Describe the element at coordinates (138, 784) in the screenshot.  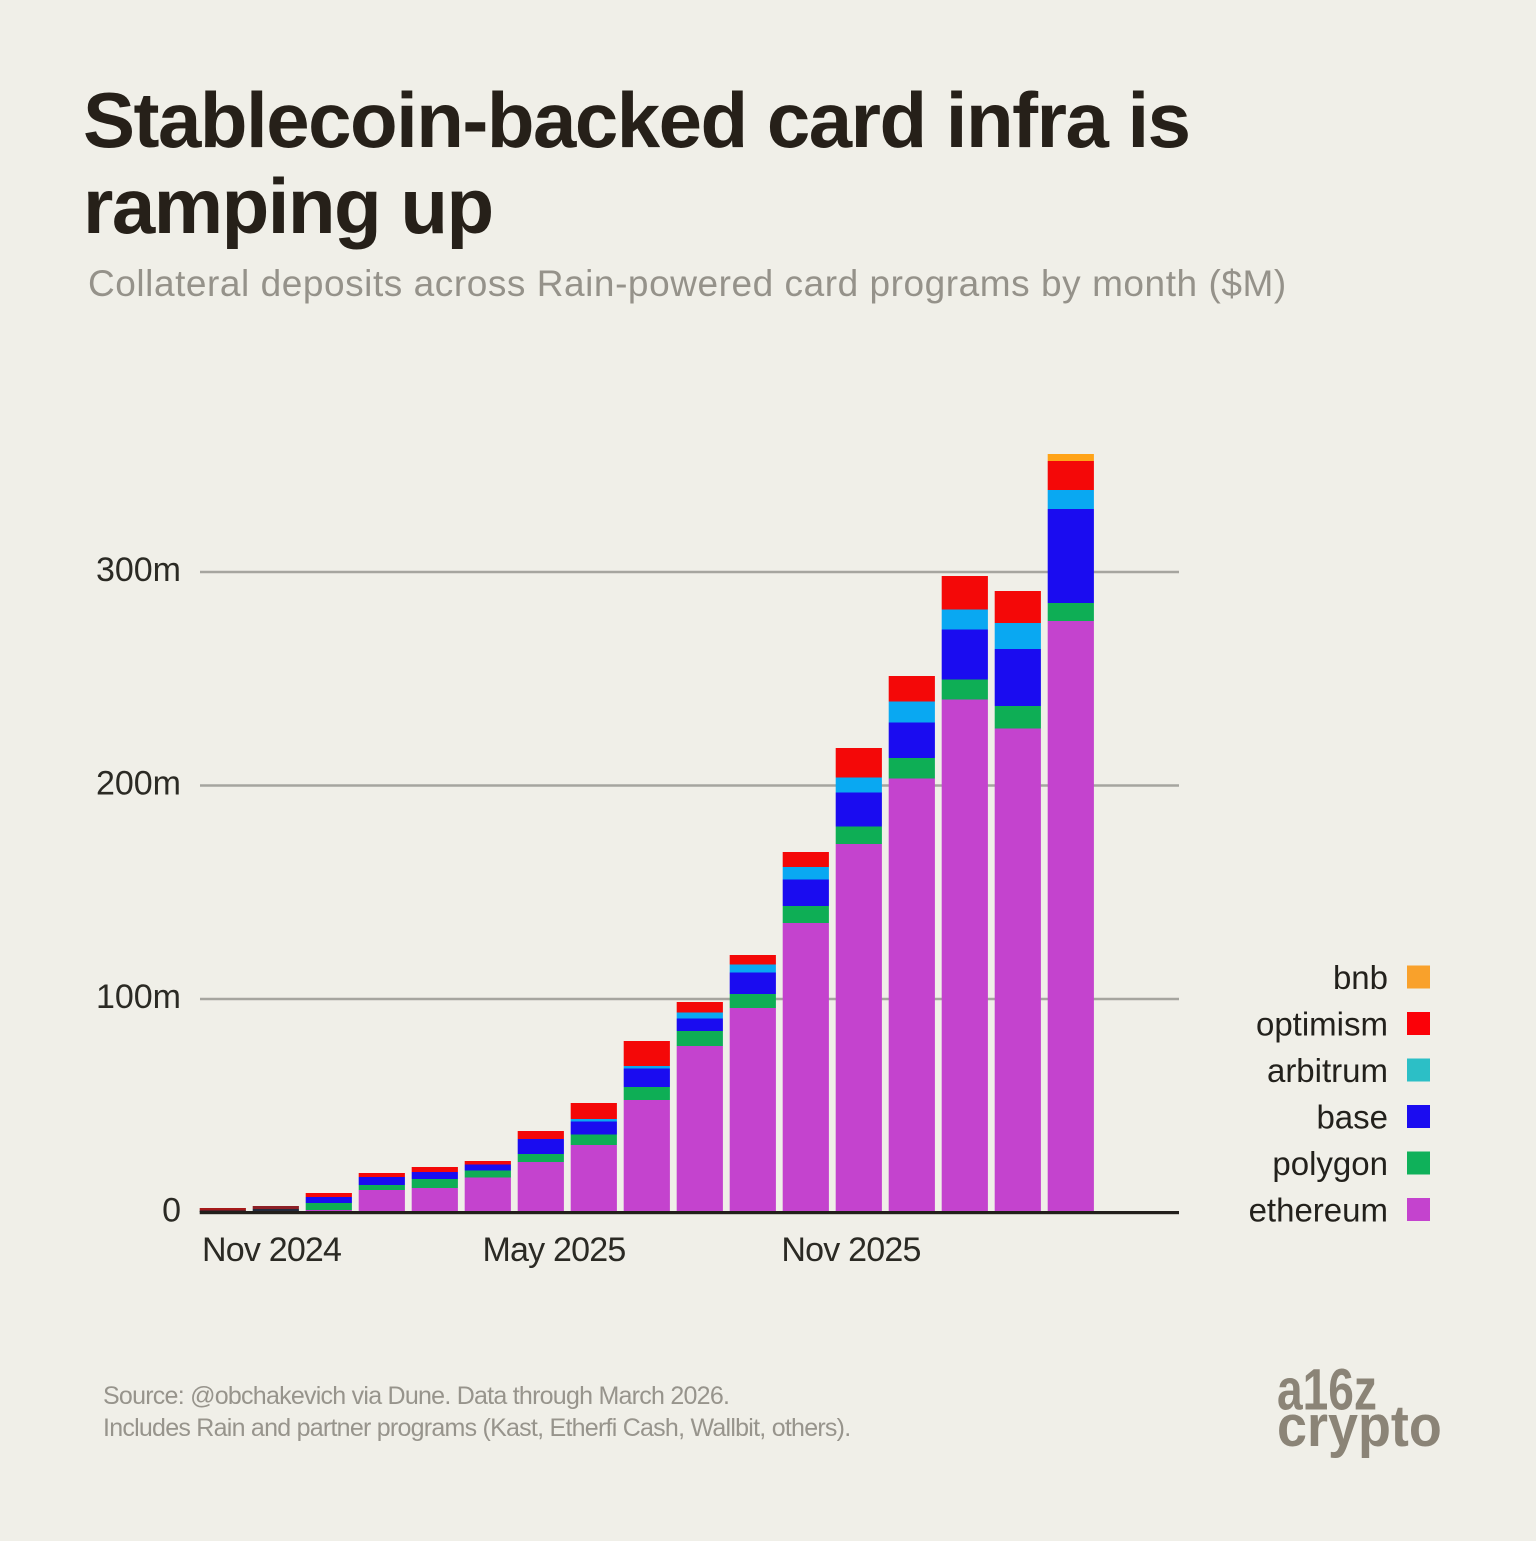
I see `svg-text: 200m` at that location.